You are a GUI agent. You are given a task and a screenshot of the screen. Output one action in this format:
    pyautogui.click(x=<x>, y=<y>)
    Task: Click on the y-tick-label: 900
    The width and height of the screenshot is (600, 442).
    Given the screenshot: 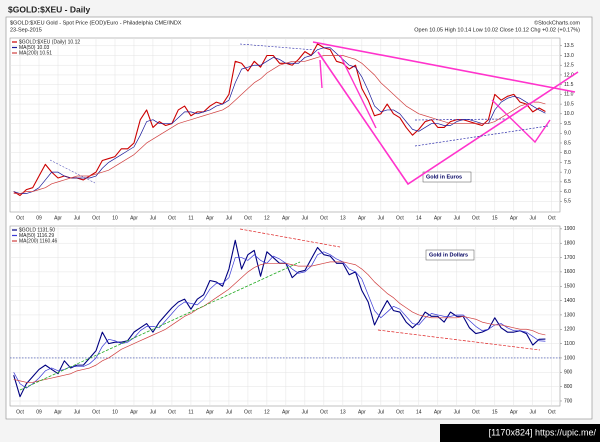 What is the action you would take?
    pyautogui.click(x=568, y=373)
    